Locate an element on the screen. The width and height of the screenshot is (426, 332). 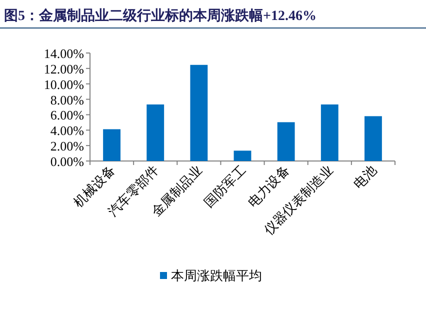
legend: 本周涨跌幅平均 is located at coordinates (211, 275).